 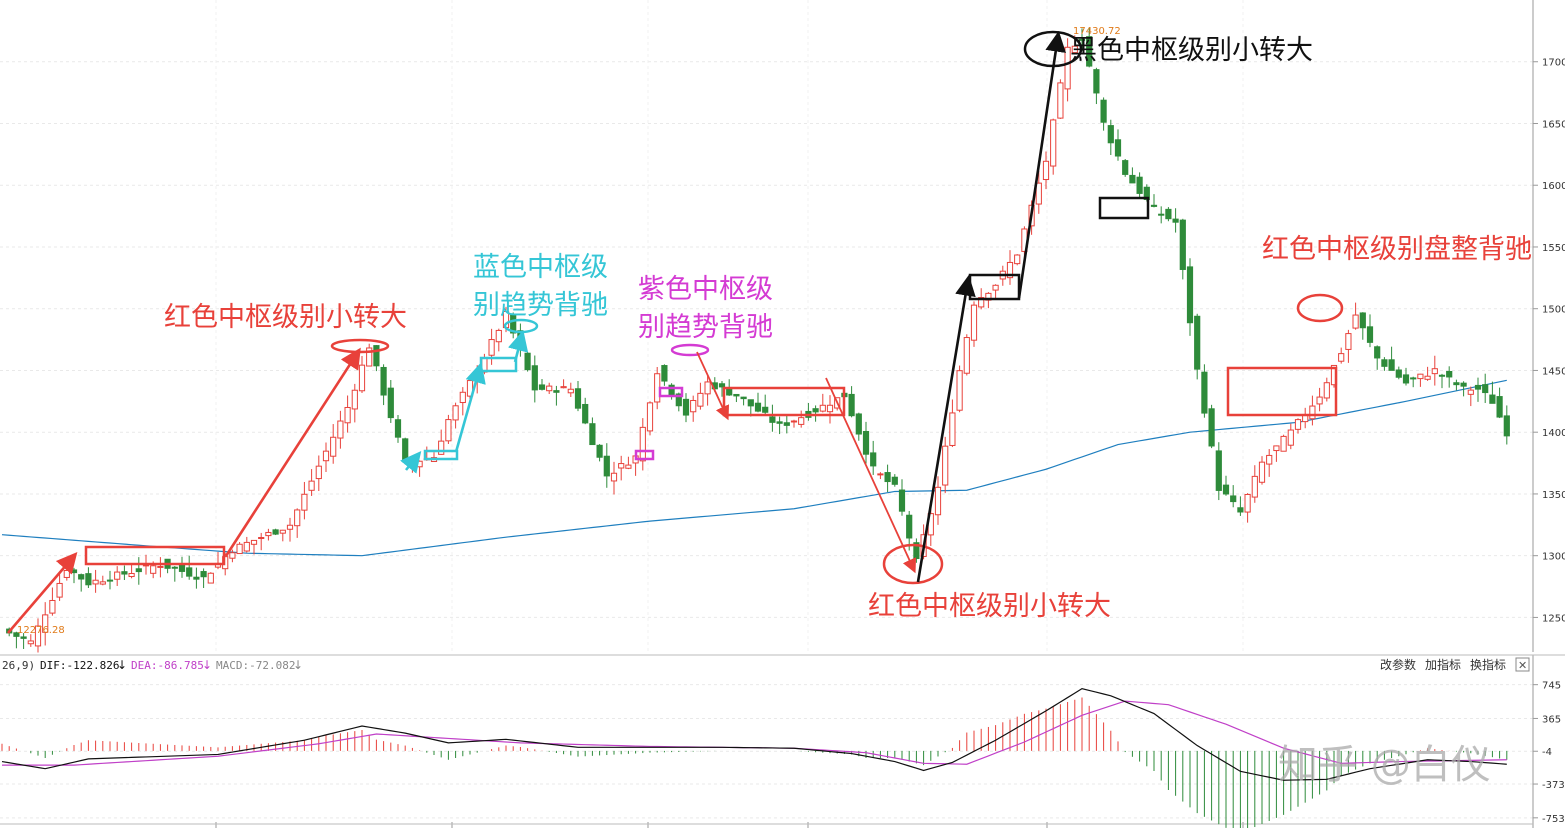 I want to click on price-tick-label: 1500, so click(x=1553, y=310).